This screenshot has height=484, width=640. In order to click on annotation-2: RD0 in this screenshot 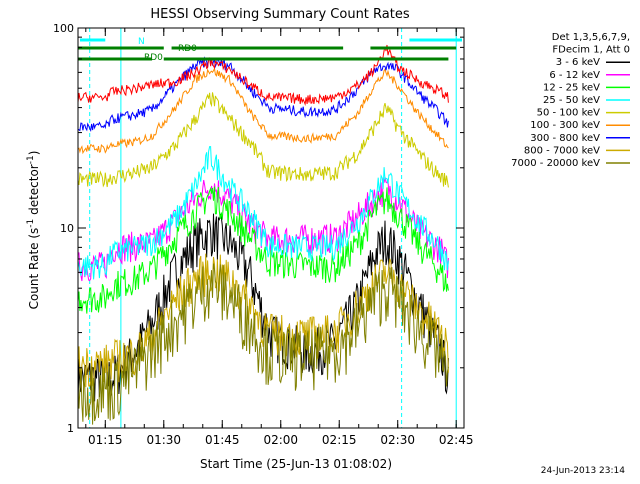, I will do `click(153, 58)`.